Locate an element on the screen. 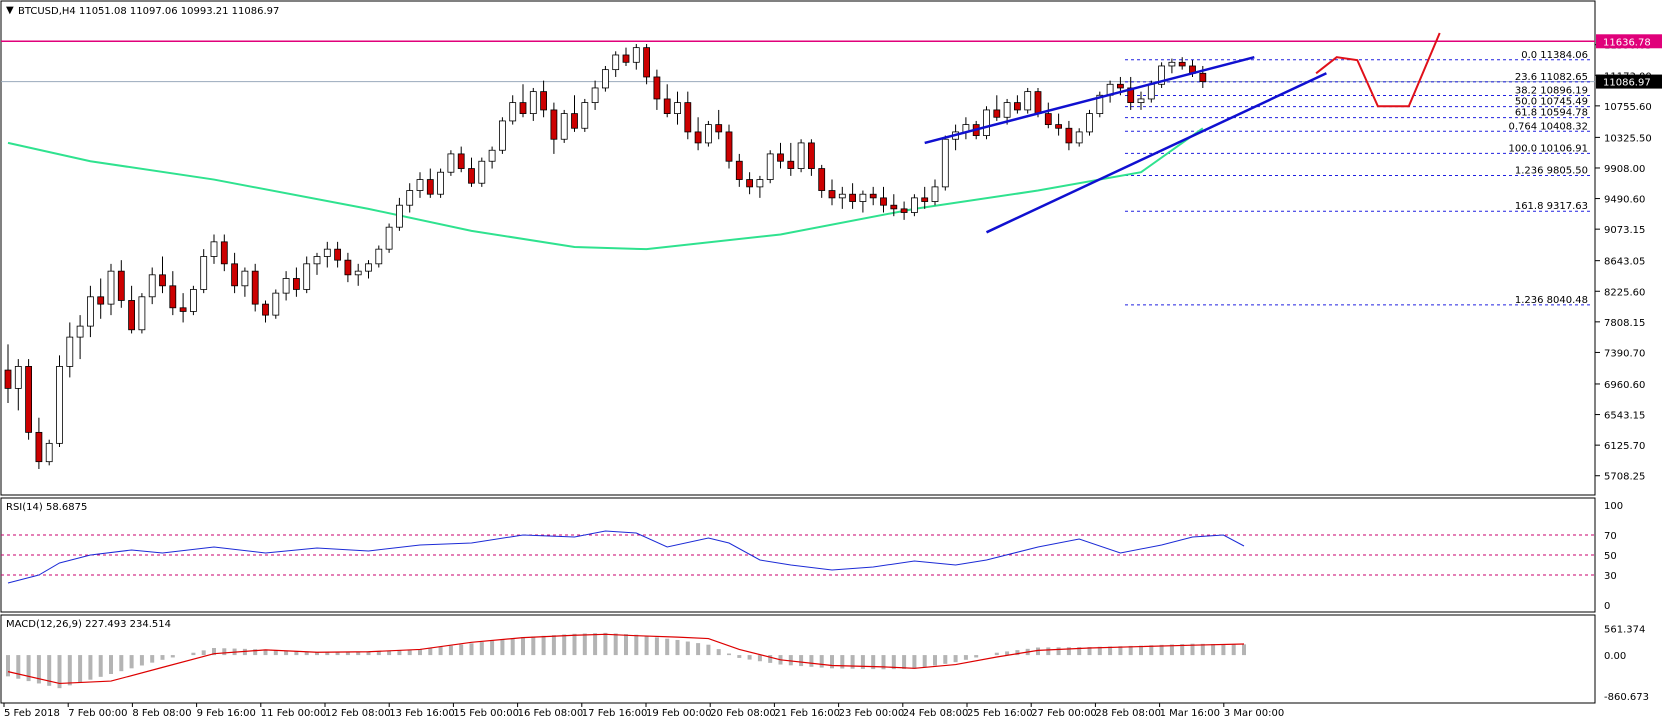  price-tick-label: 8225.60 is located at coordinates (1624, 292).